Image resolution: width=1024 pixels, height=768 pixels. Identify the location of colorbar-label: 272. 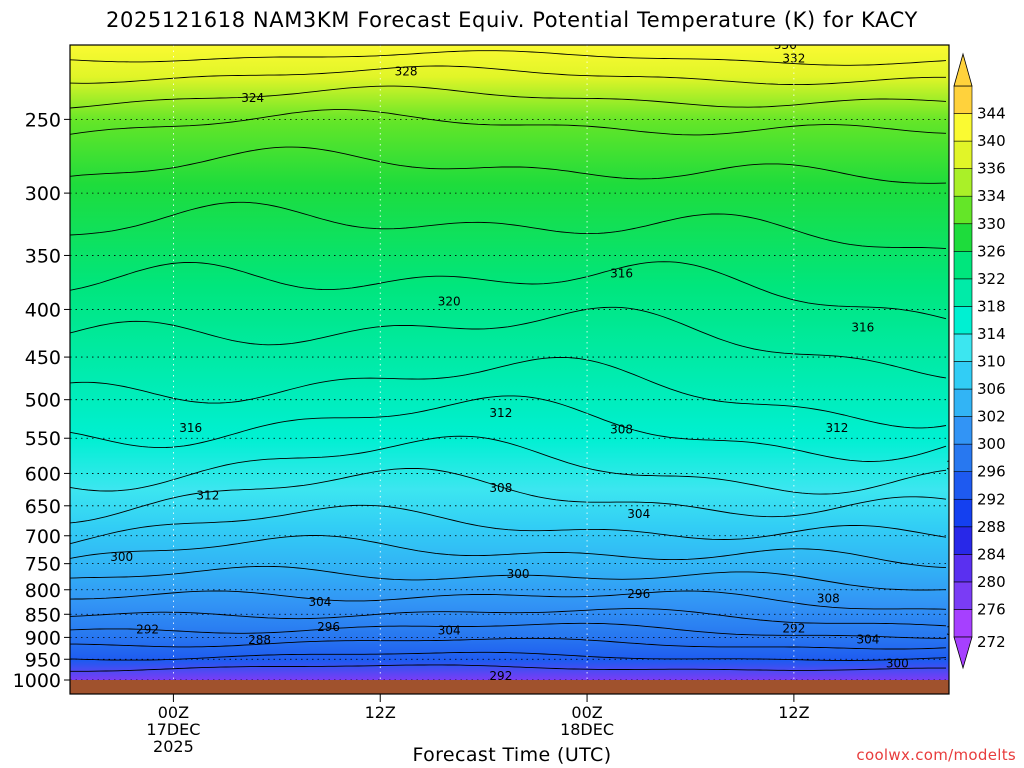
(991, 642).